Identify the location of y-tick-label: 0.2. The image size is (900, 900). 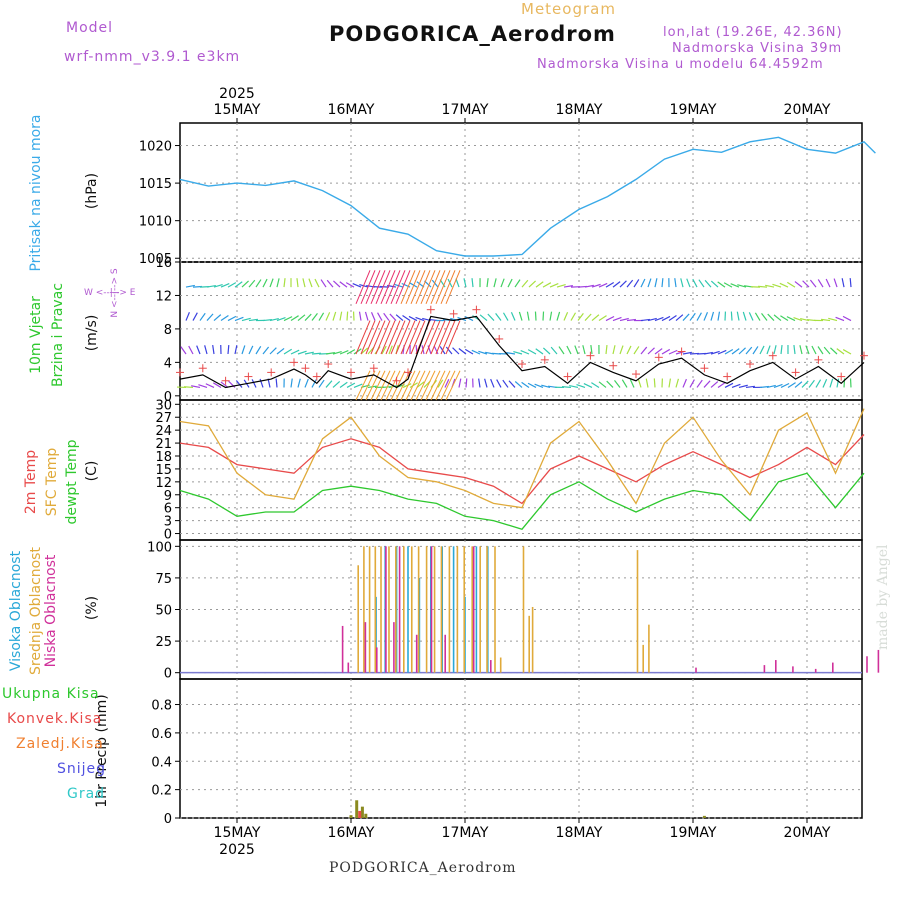
(161, 791).